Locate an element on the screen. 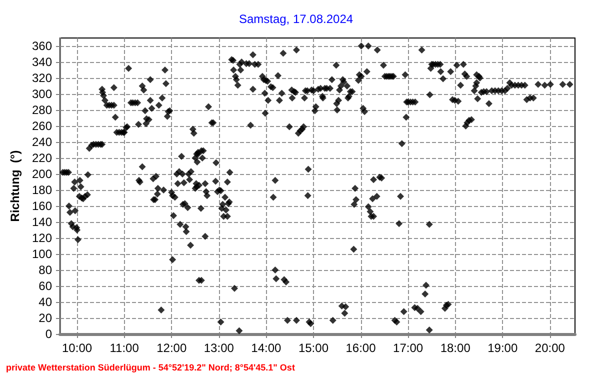 The height and width of the screenshot is (384, 592). x-tick-label: 18:00 is located at coordinates (455, 348).